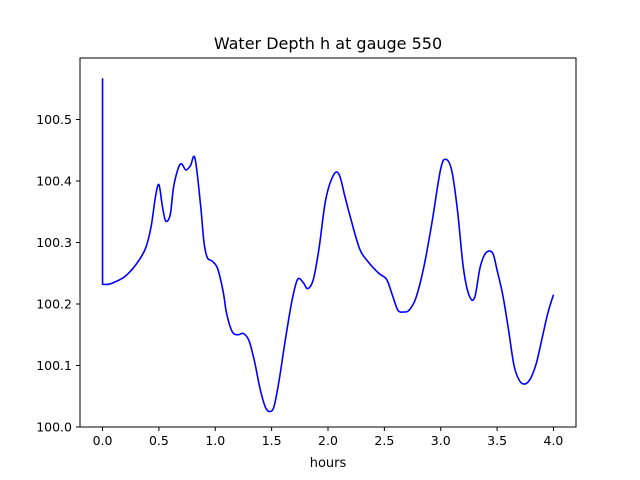 The height and width of the screenshot is (480, 640). I want to click on chart-title: Water Depth h at gauge 550, so click(328, 43).